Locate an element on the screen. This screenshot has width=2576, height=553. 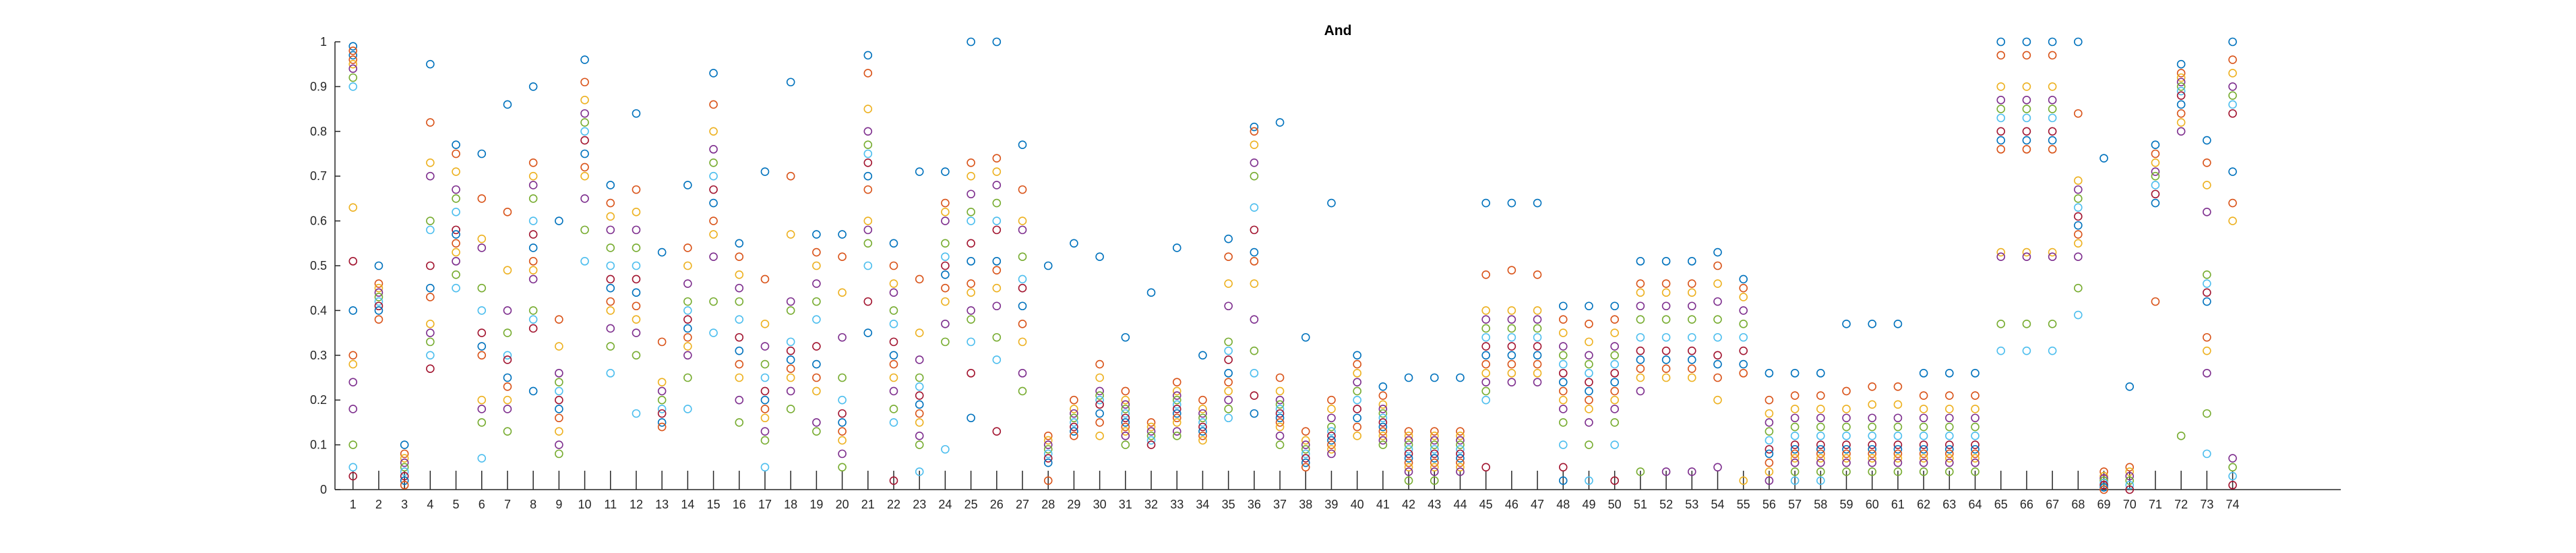
y-tick-label: 0.4 is located at coordinates (318, 310).